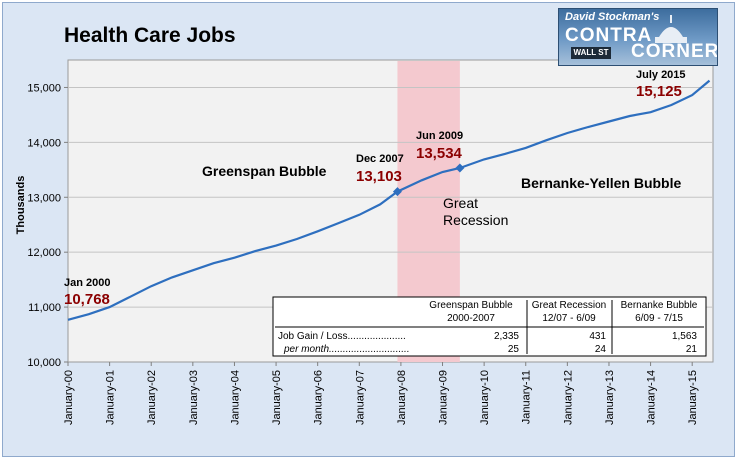 This screenshot has height=461, width=739. What do you see at coordinates (652, 397) in the screenshot?
I see `x-tick-label: January-14` at bounding box center [652, 397].